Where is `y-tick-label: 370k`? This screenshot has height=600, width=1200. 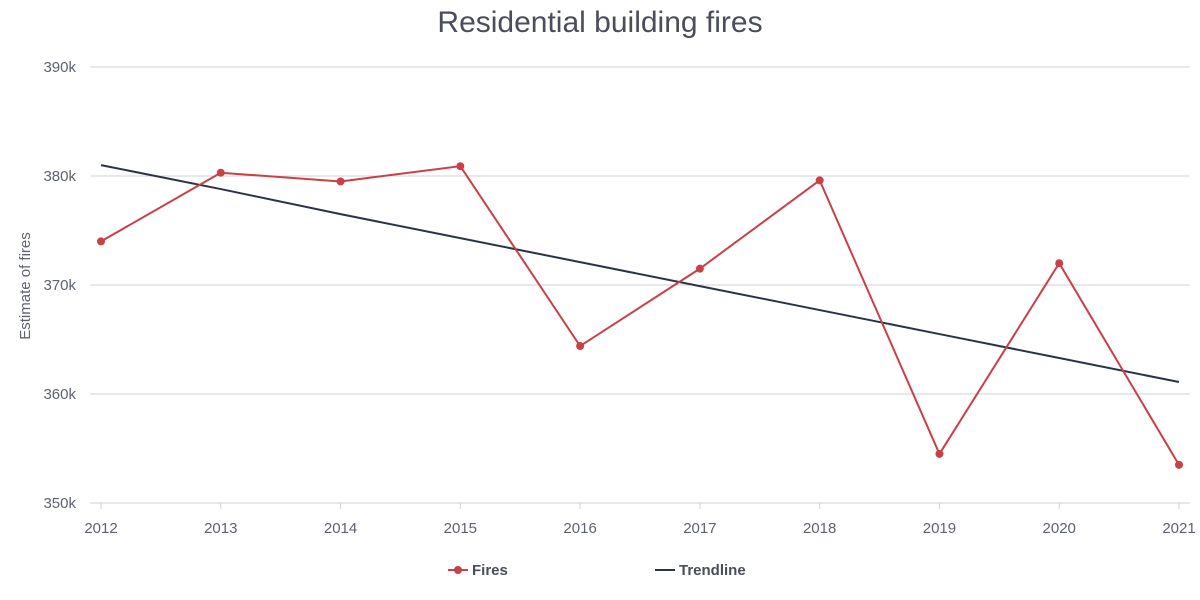
y-tick-label: 370k is located at coordinates (59, 285).